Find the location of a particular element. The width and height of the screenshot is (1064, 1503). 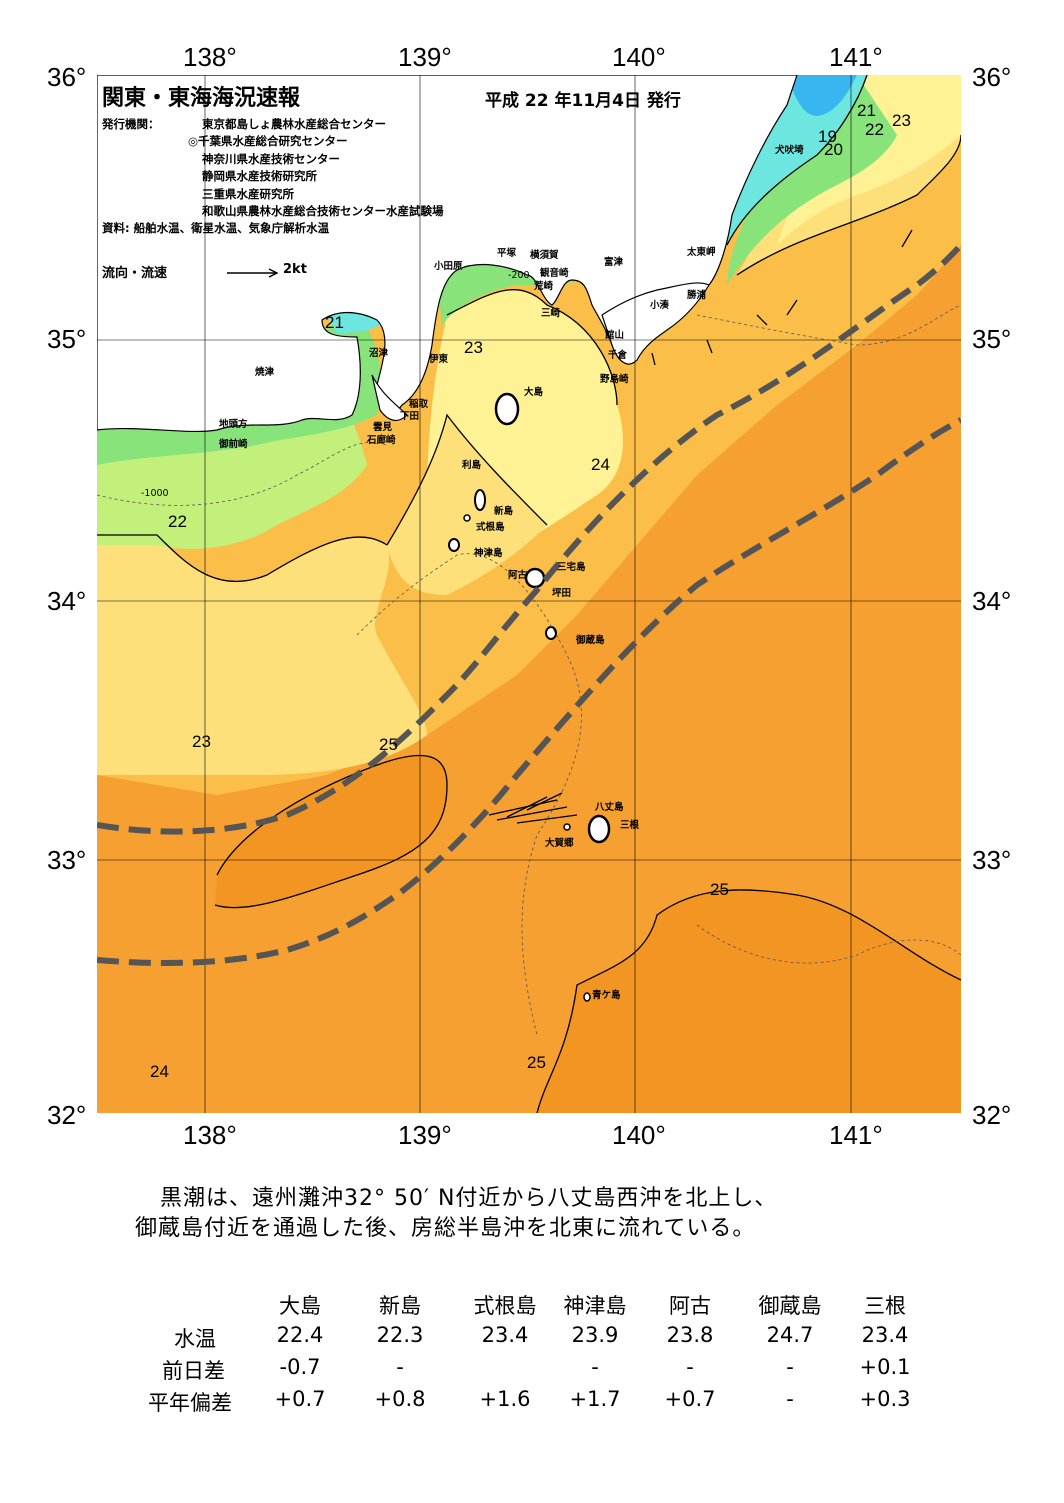

table-header: 神津島 is located at coordinates (595, 1306).